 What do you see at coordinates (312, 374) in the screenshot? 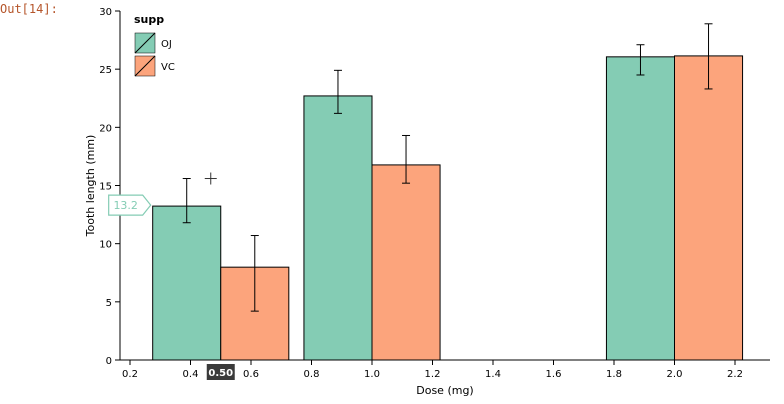
I see `x-tick-label: 0.8` at bounding box center [312, 374].